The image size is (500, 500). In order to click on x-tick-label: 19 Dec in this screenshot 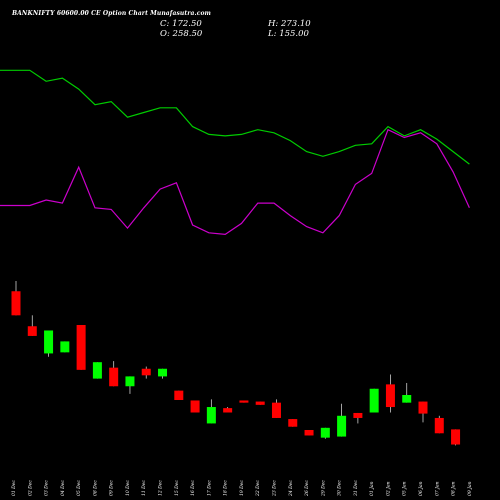, I will do `click(242, 488)`.